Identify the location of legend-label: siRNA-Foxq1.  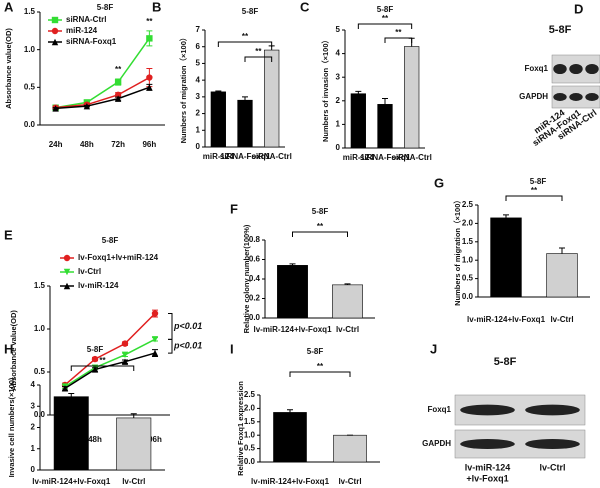
(91, 41).